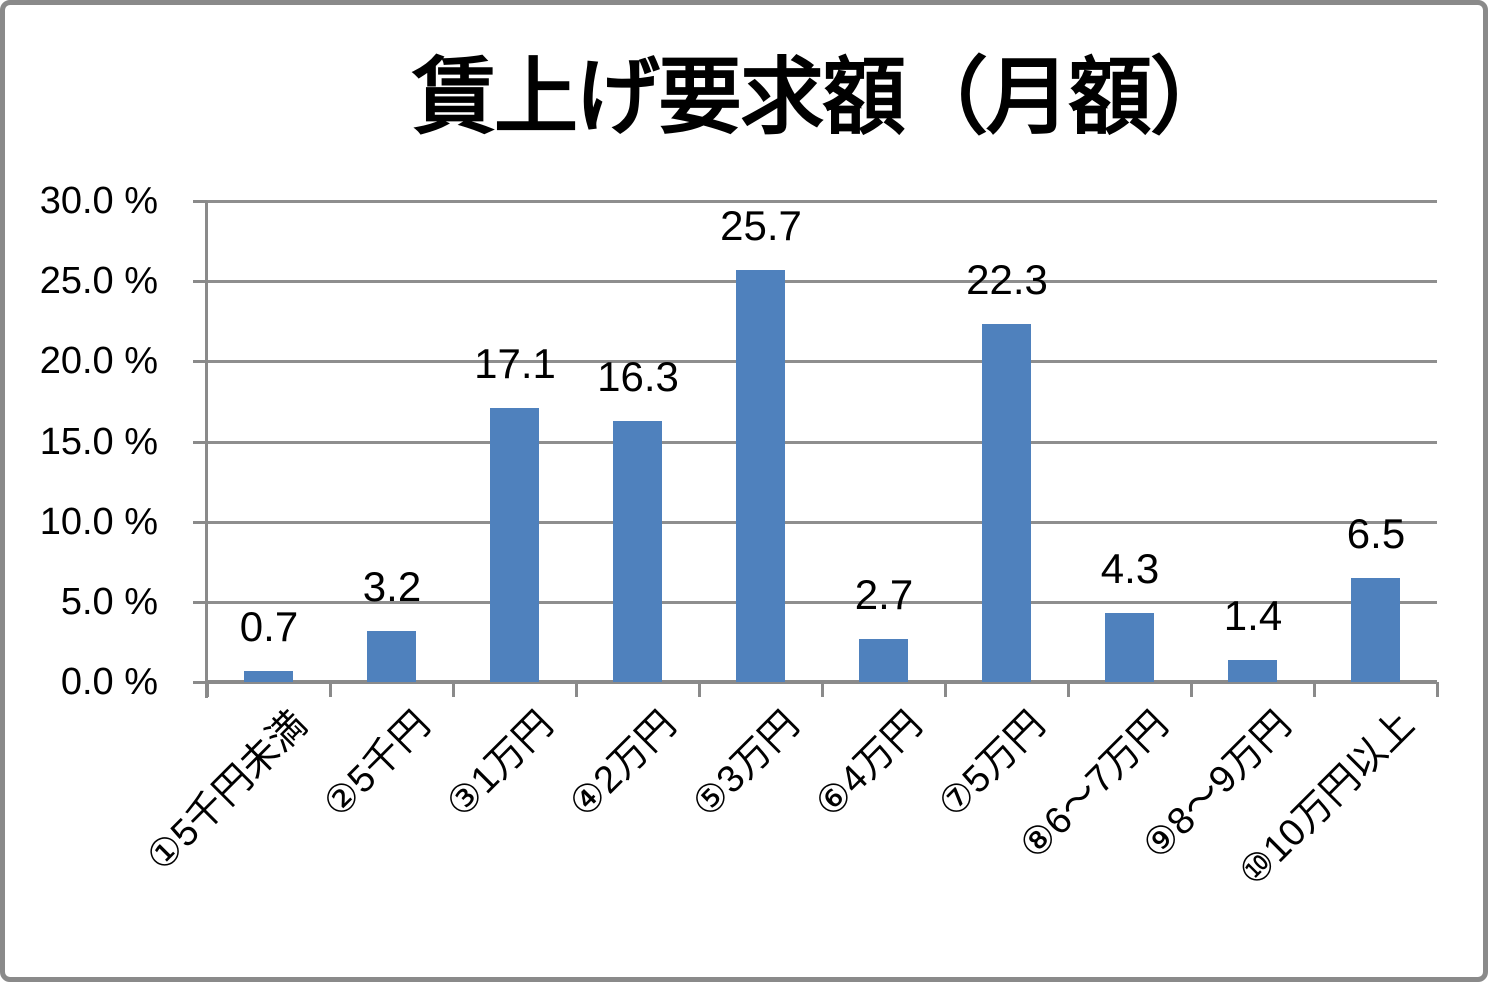  Describe the element at coordinates (1253, 615) in the screenshot. I see `bar-value-label: 1.4` at that location.